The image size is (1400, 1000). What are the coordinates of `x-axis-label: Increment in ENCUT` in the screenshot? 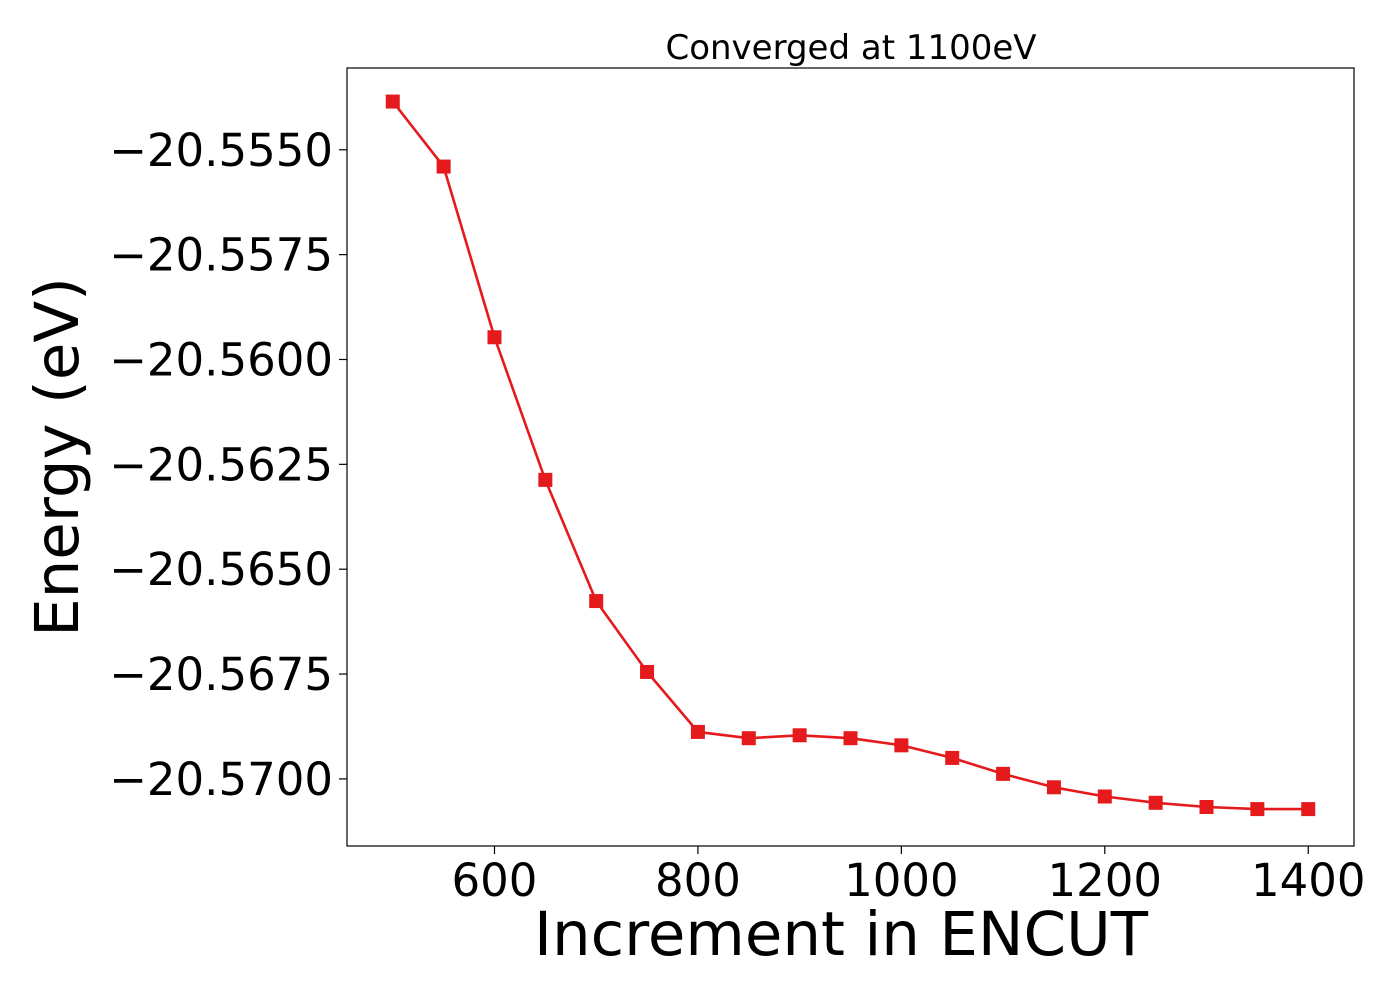 It's located at (841, 934).